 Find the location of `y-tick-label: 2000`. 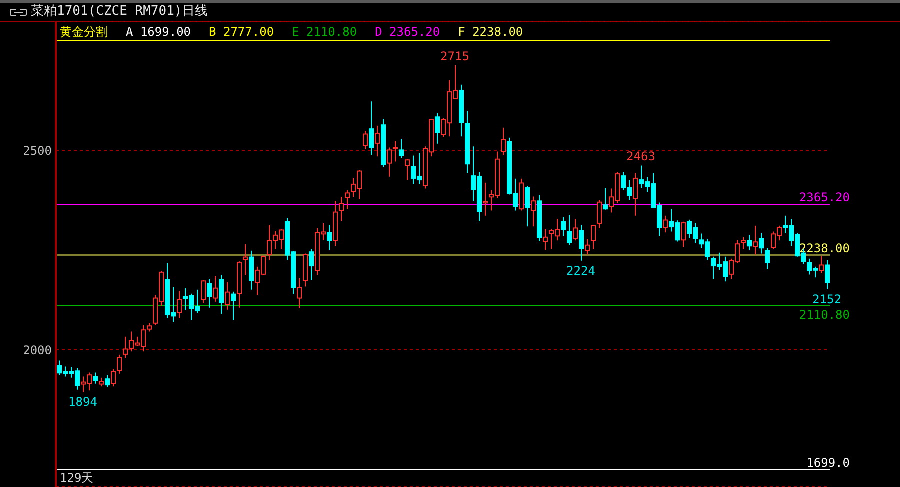

y-tick-label: 2000 is located at coordinates (37, 350).